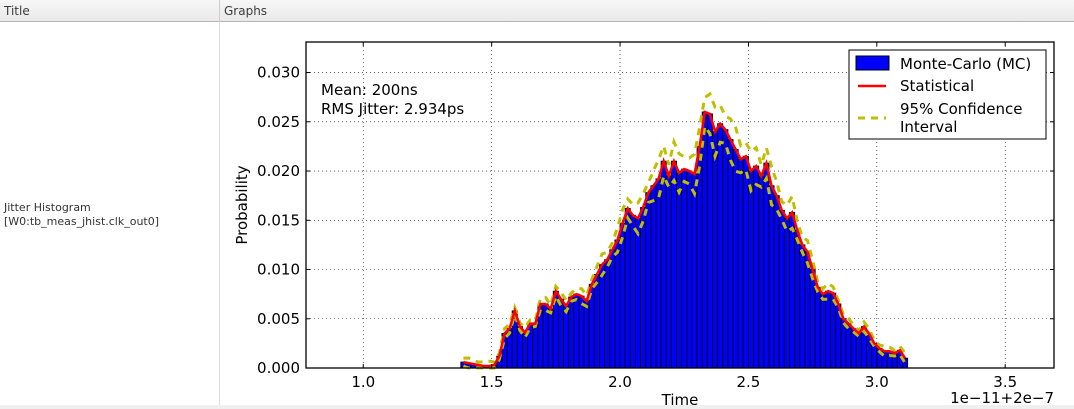 The image size is (1074, 409). Describe the element at coordinates (1005, 382) in the screenshot. I see `x-tick-label: 3.5` at that location.